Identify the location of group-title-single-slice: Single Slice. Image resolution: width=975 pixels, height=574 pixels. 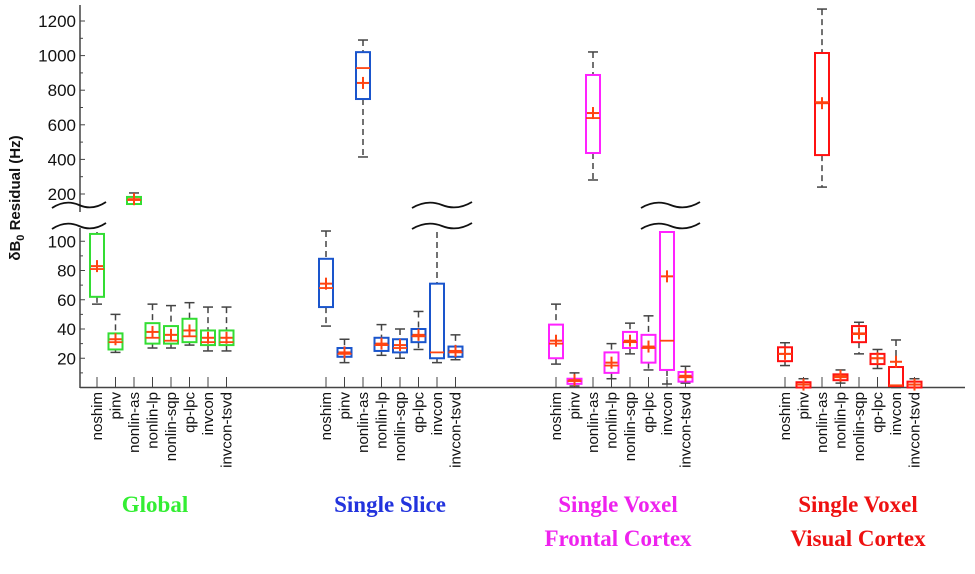
(390, 505).